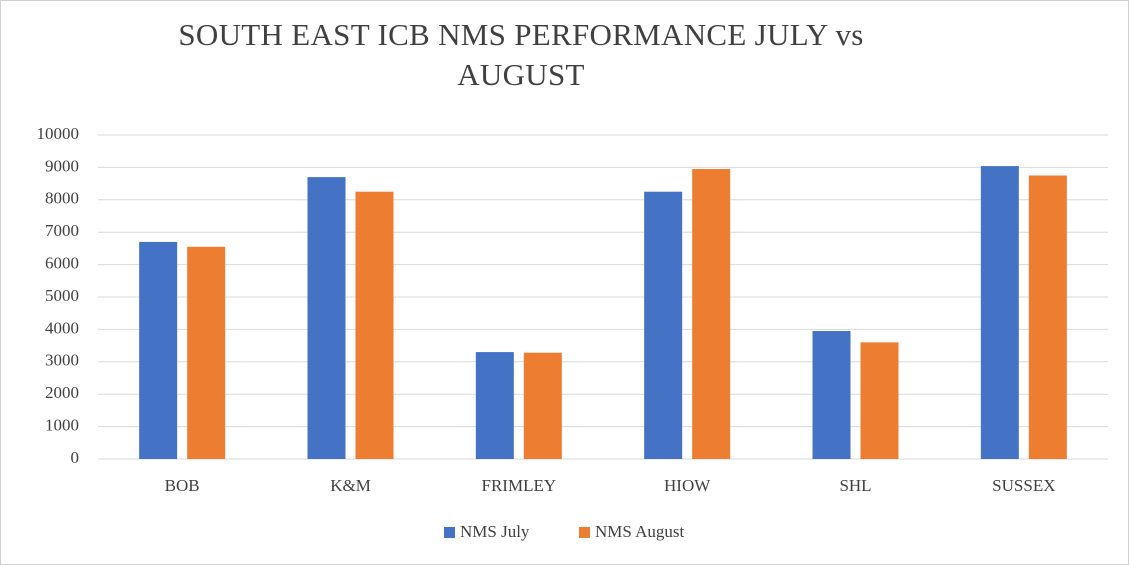 This screenshot has height=565, width=1129. Describe the element at coordinates (62, 198) in the screenshot. I see `y-tick-label: 8000` at that location.